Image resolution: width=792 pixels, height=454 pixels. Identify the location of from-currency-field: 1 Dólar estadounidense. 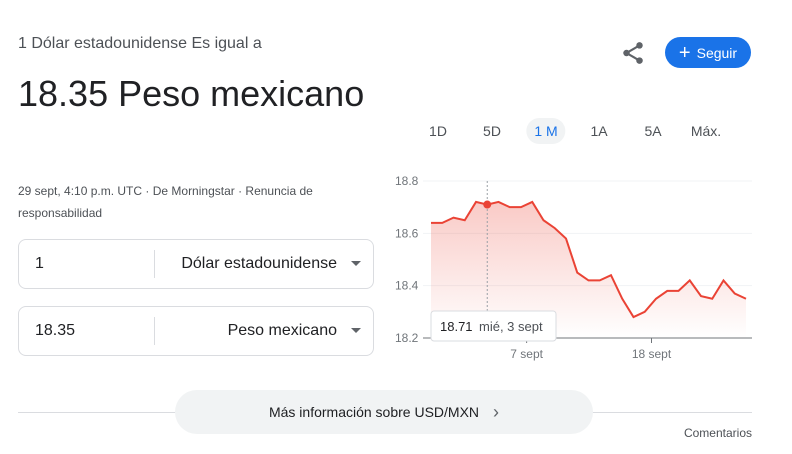
(196, 264).